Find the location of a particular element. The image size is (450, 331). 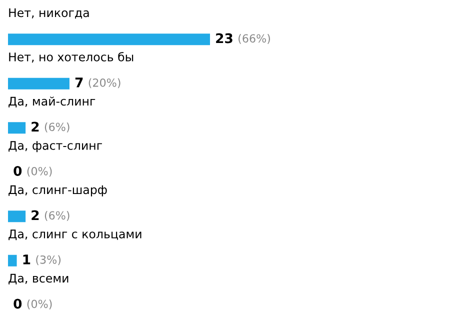

data-label: 23 (66%) is located at coordinates (243, 38).